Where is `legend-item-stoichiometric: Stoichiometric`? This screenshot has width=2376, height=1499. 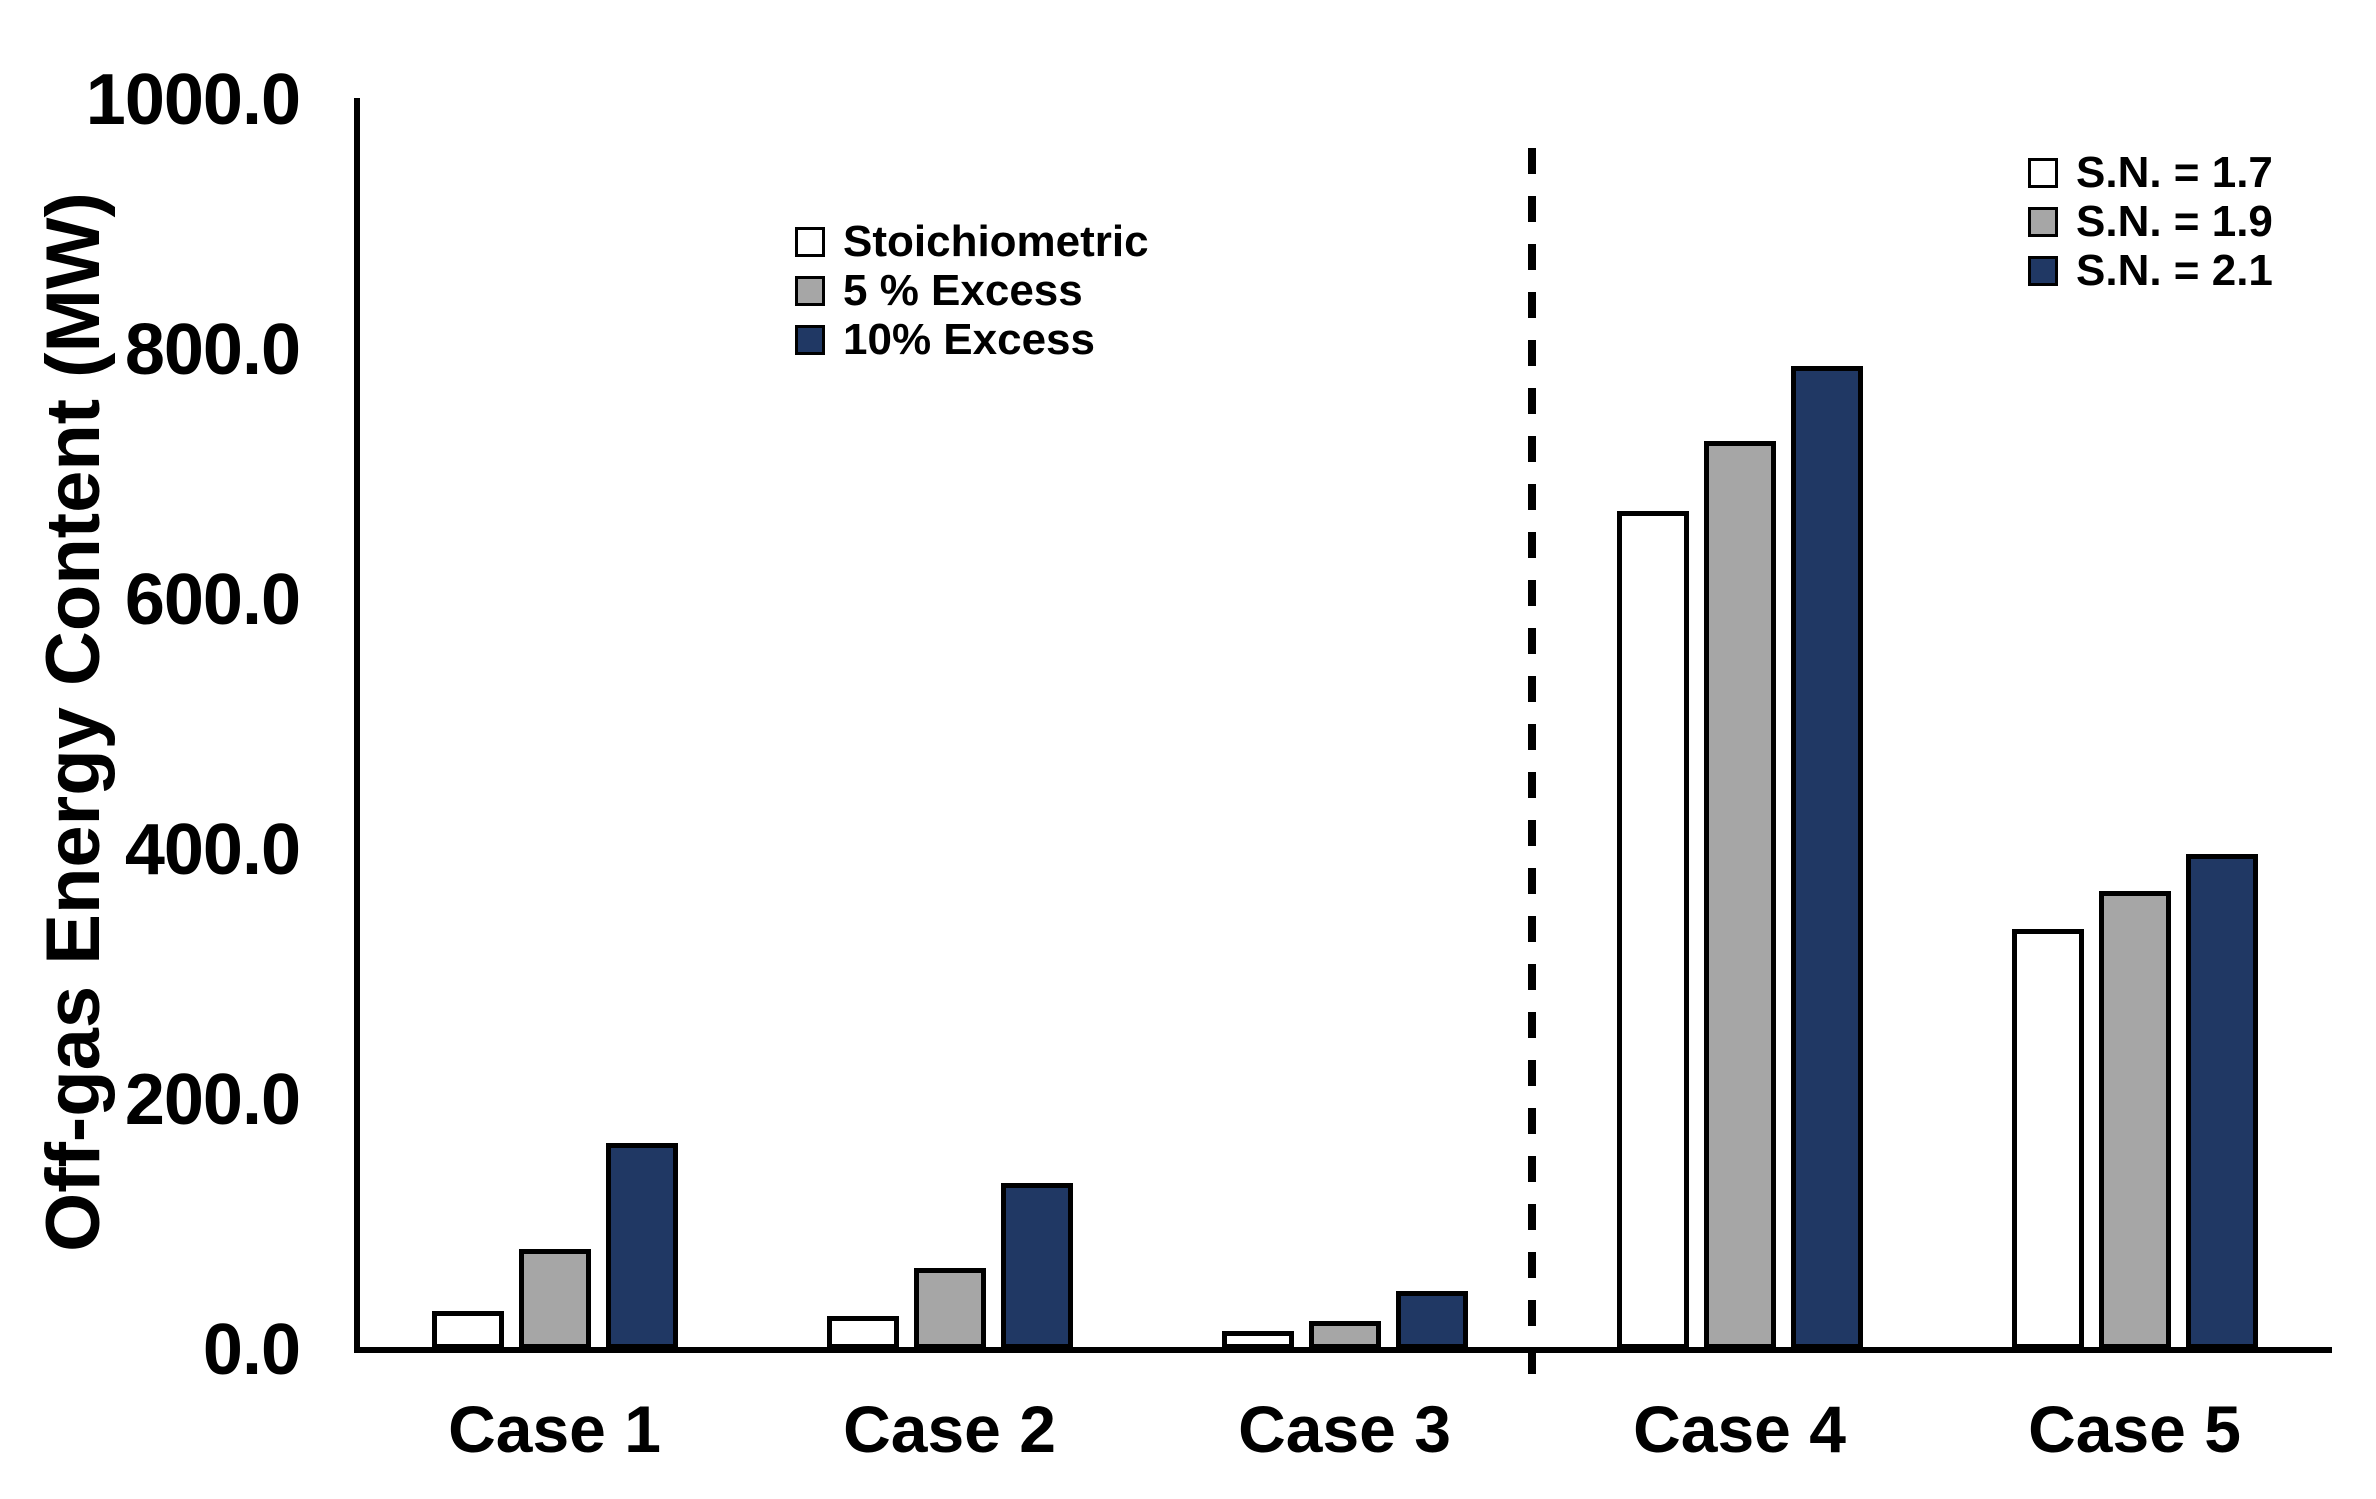 legend-item-stoichiometric: Stoichiometric is located at coordinates (972, 241).